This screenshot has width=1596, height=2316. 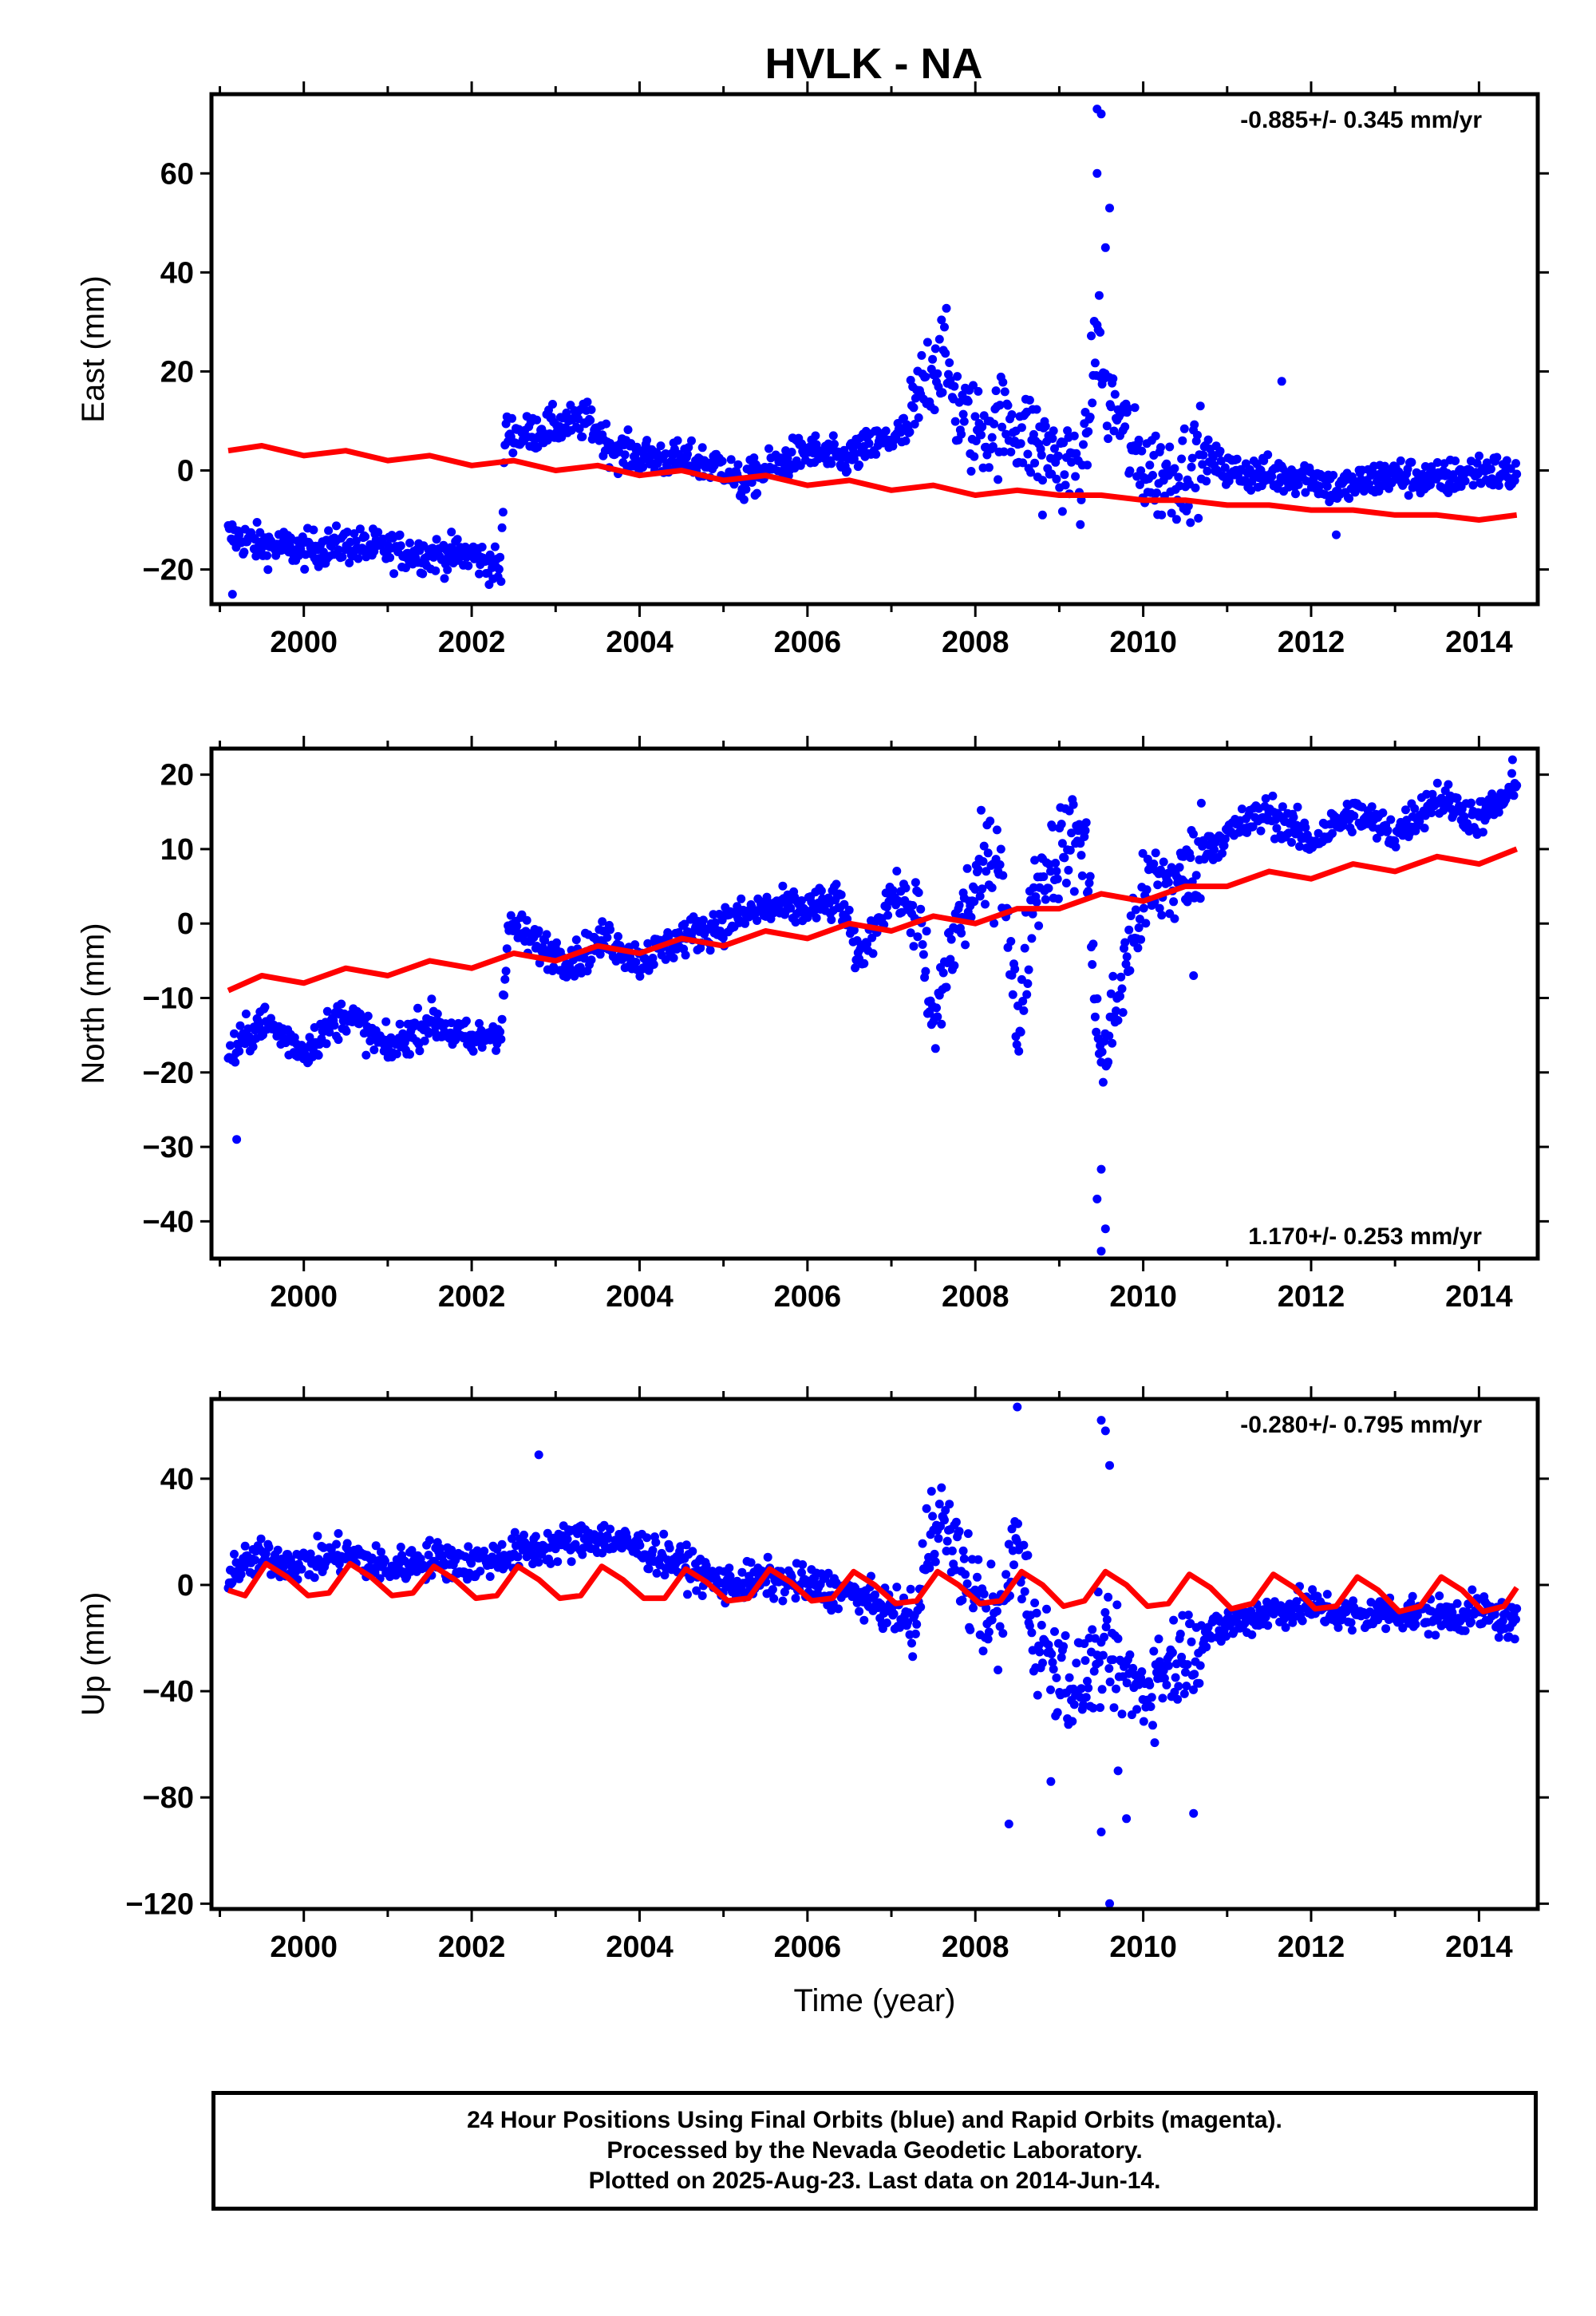 What do you see at coordinates (472, 1947) in the screenshot?
I see `x-tick-label: 2002` at bounding box center [472, 1947].